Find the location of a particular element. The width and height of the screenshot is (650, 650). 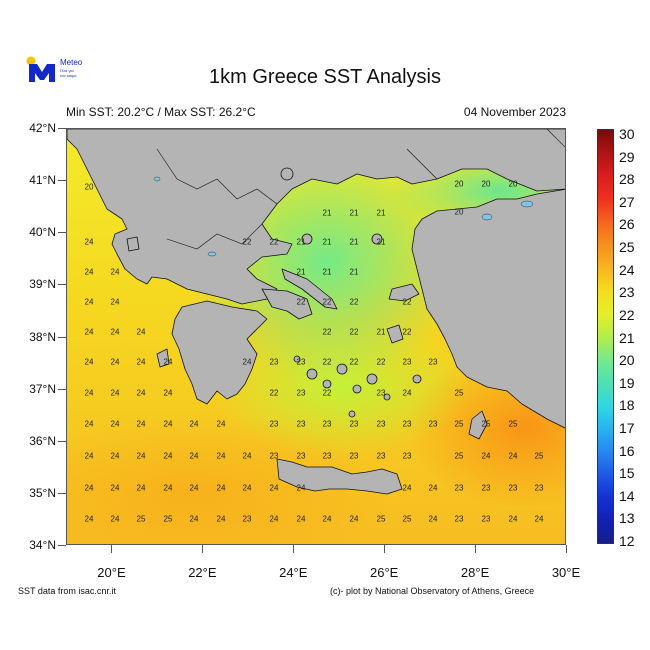

colorbar-tick-label: 26 is located at coordinates (627, 224).